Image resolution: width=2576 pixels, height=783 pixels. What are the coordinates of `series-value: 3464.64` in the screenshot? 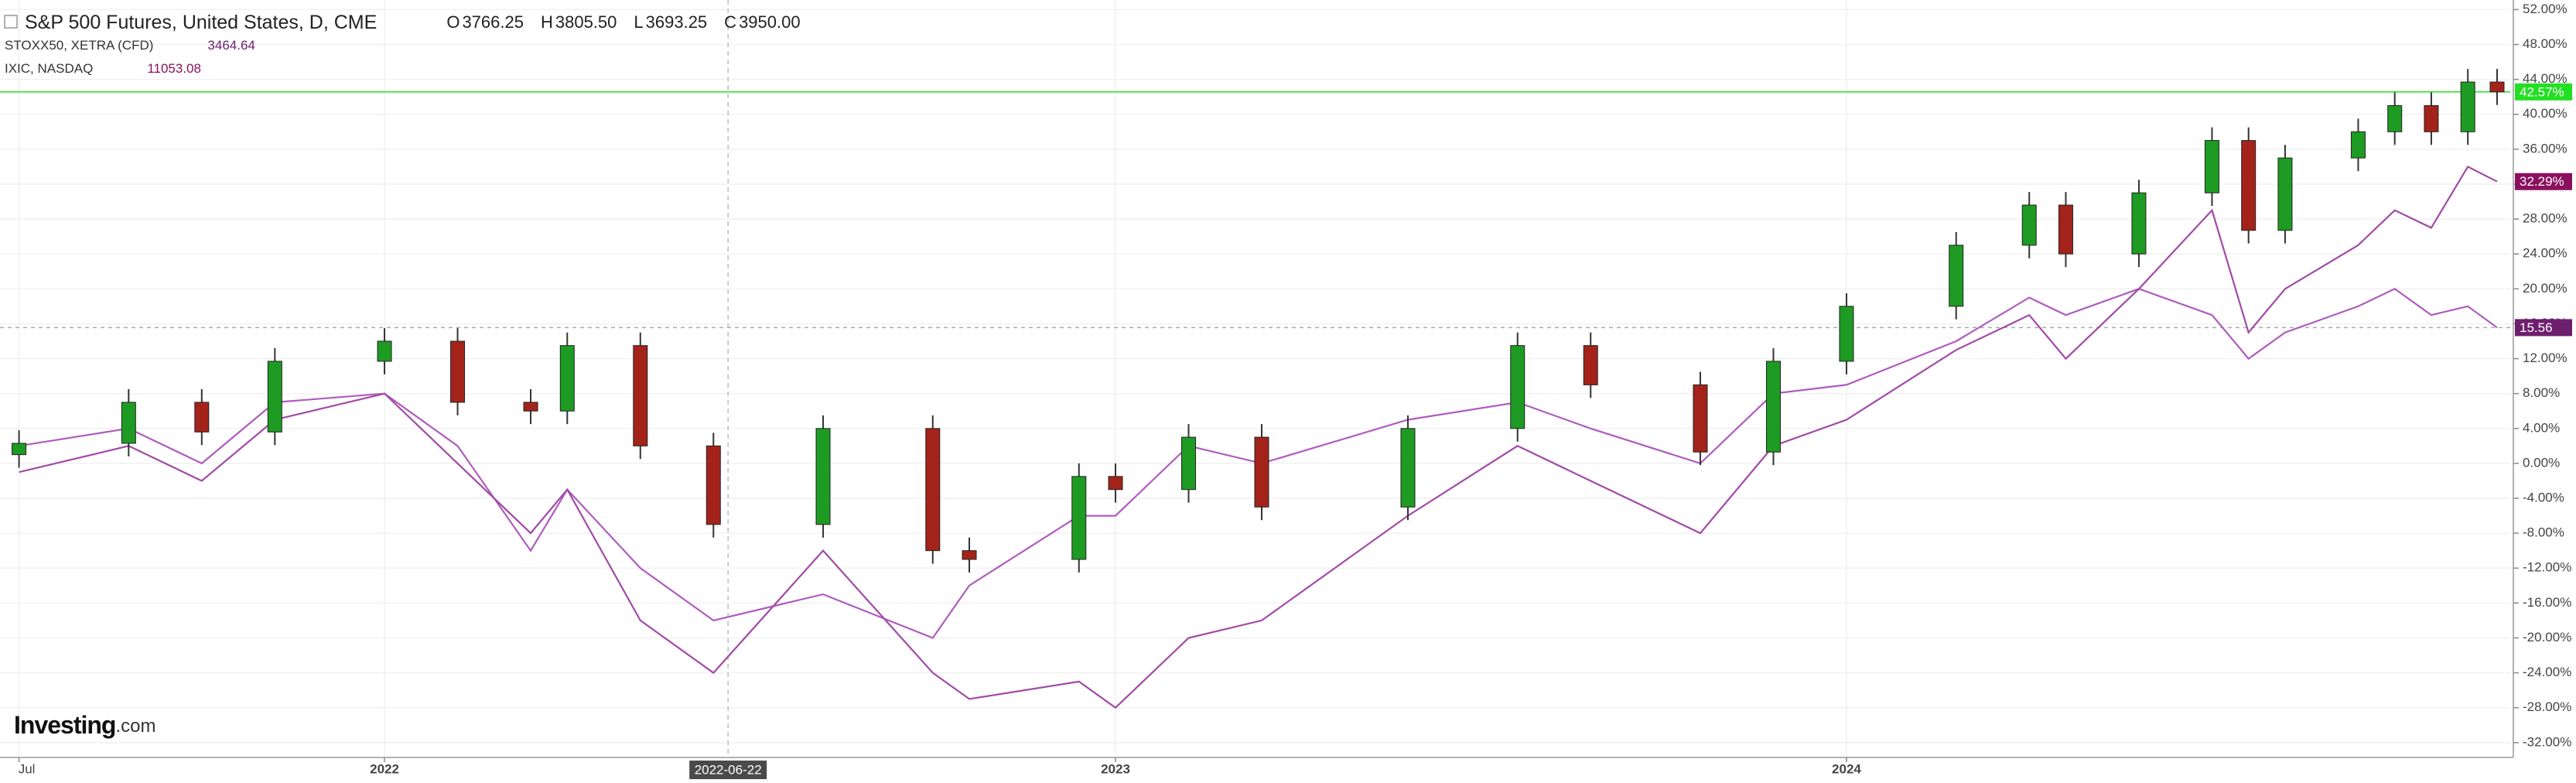 It's located at (231, 45).